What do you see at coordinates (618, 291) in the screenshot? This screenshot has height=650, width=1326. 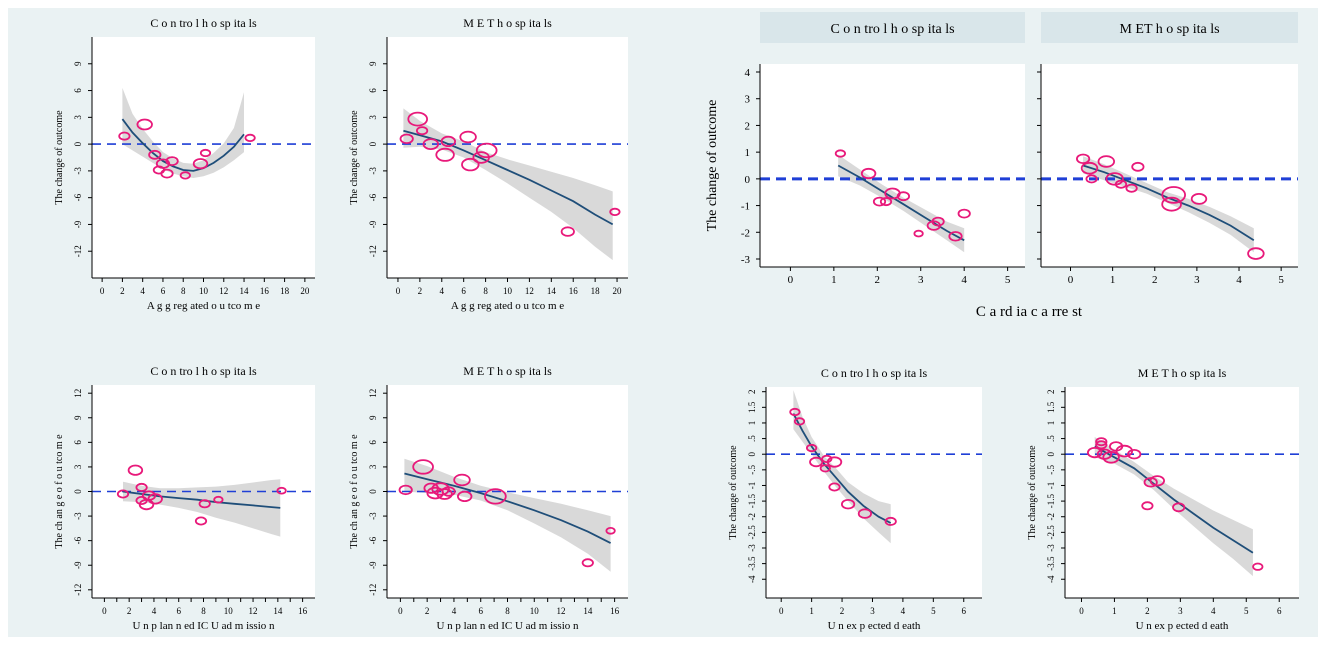 I see `x-tick-label: 20` at bounding box center [618, 291].